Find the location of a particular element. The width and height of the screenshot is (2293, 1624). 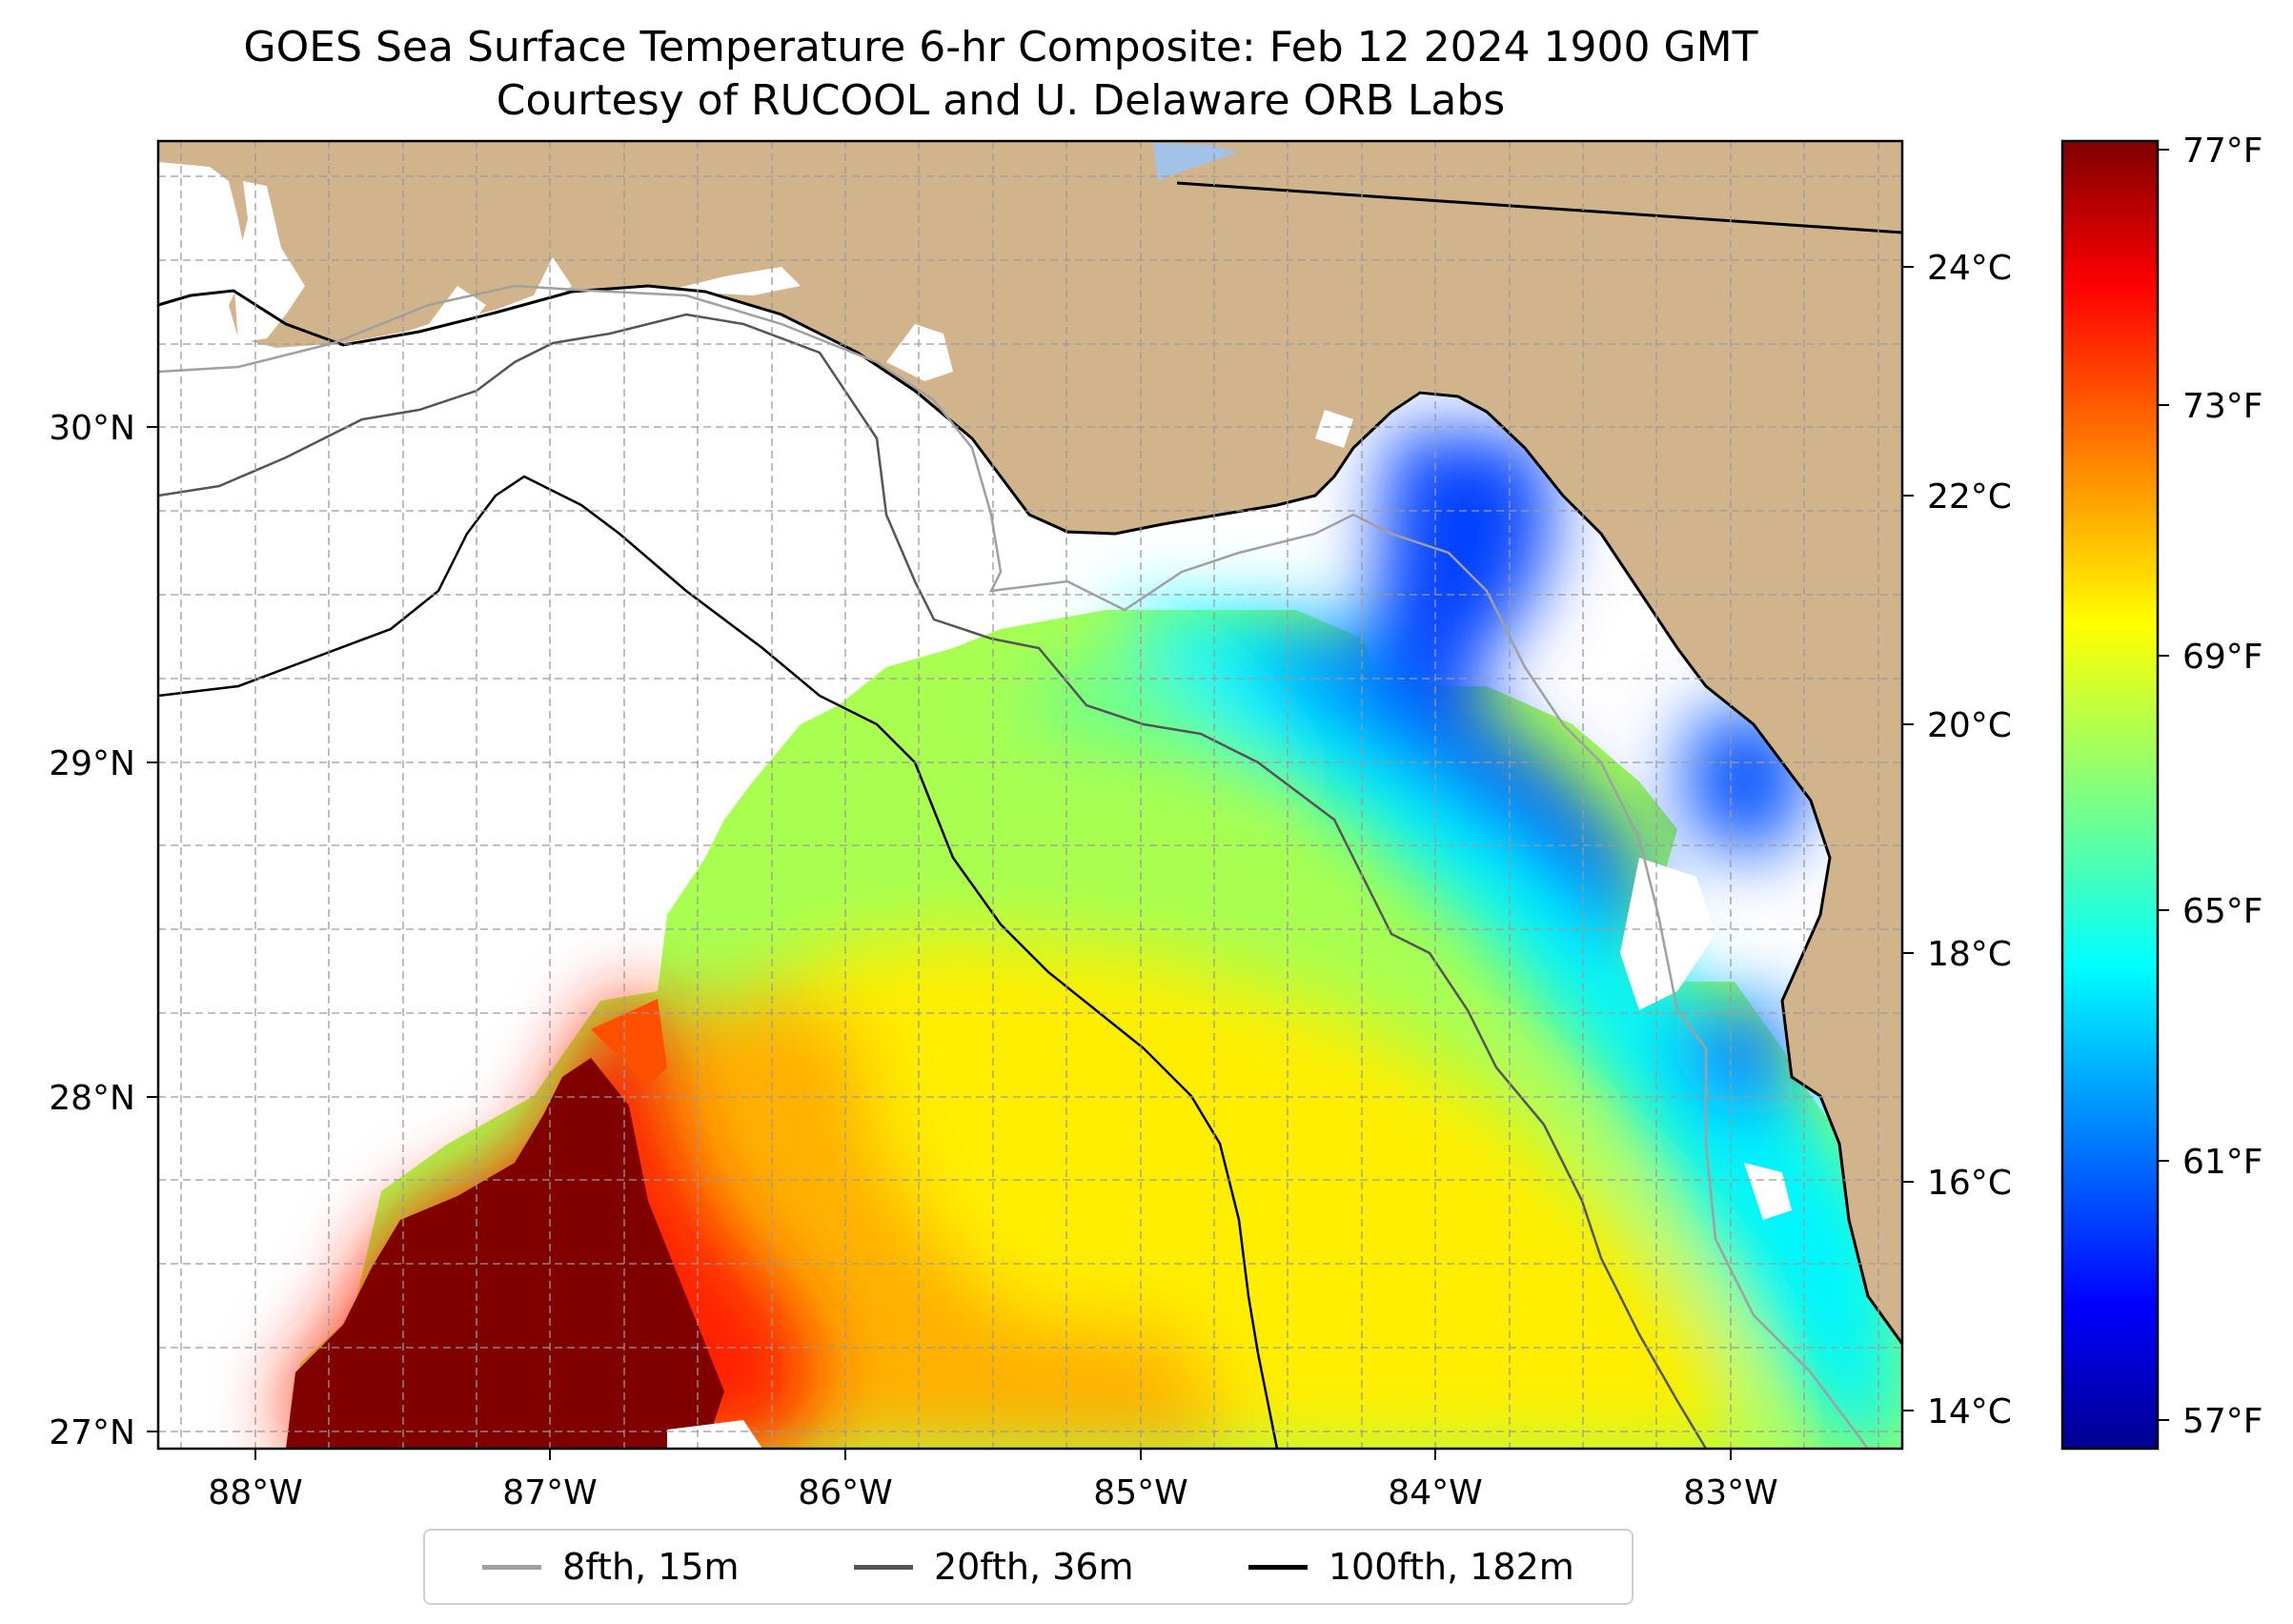

fahrenheit-tick-label: 77°F is located at coordinates (2222, 151).